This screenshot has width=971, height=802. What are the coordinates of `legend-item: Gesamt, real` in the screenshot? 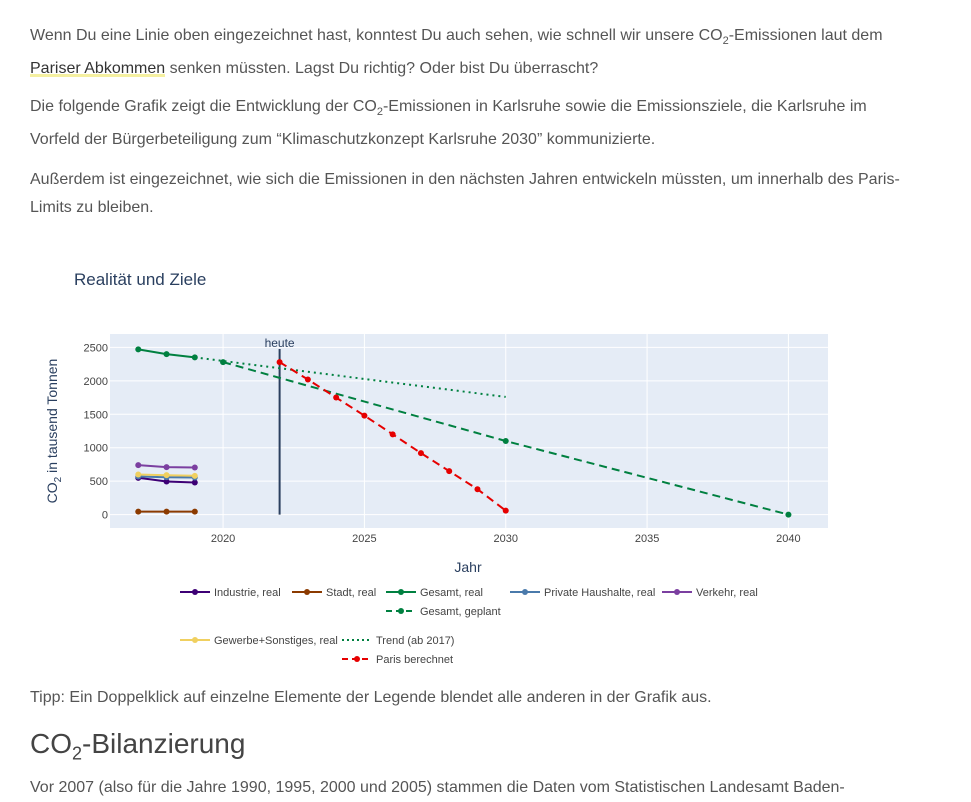 It's located at (434, 593).